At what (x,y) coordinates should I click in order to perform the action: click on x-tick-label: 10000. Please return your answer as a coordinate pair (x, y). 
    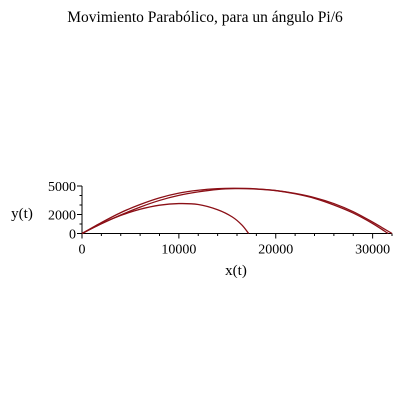
    Looking at the image, I should click on (178, 250).